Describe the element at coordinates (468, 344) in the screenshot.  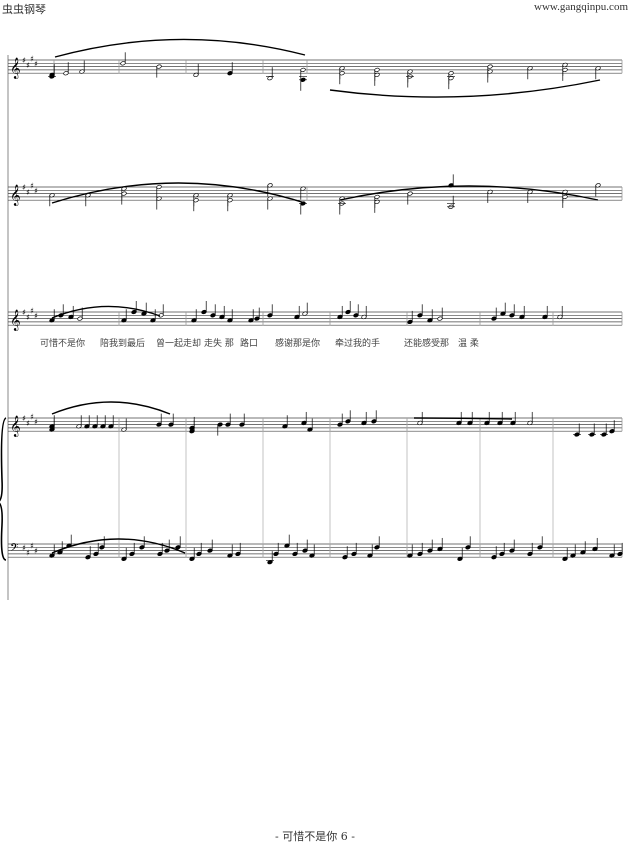
I see `lyric-9: 温 柔` at that location.